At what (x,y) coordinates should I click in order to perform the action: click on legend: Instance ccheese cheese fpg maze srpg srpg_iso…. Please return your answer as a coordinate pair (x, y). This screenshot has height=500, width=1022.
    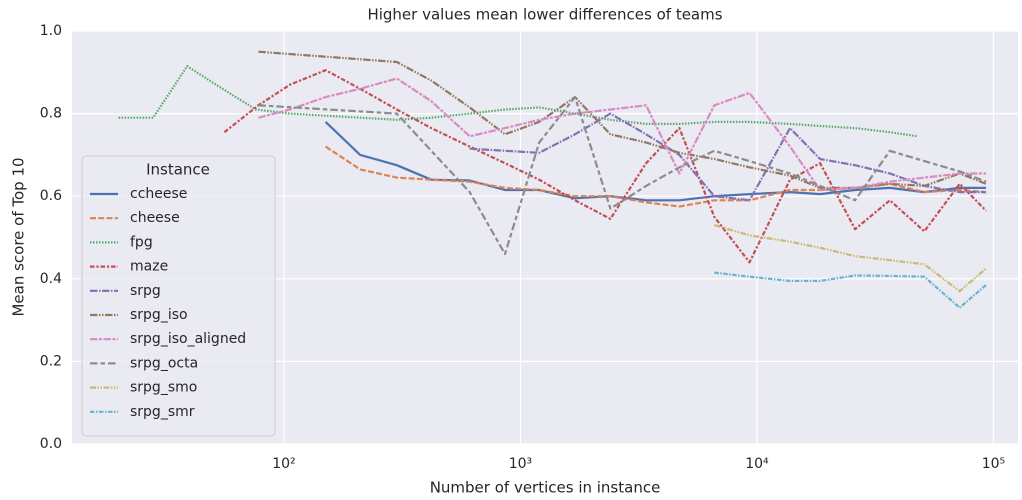
    Looking at the image, I should click on (178, 296).